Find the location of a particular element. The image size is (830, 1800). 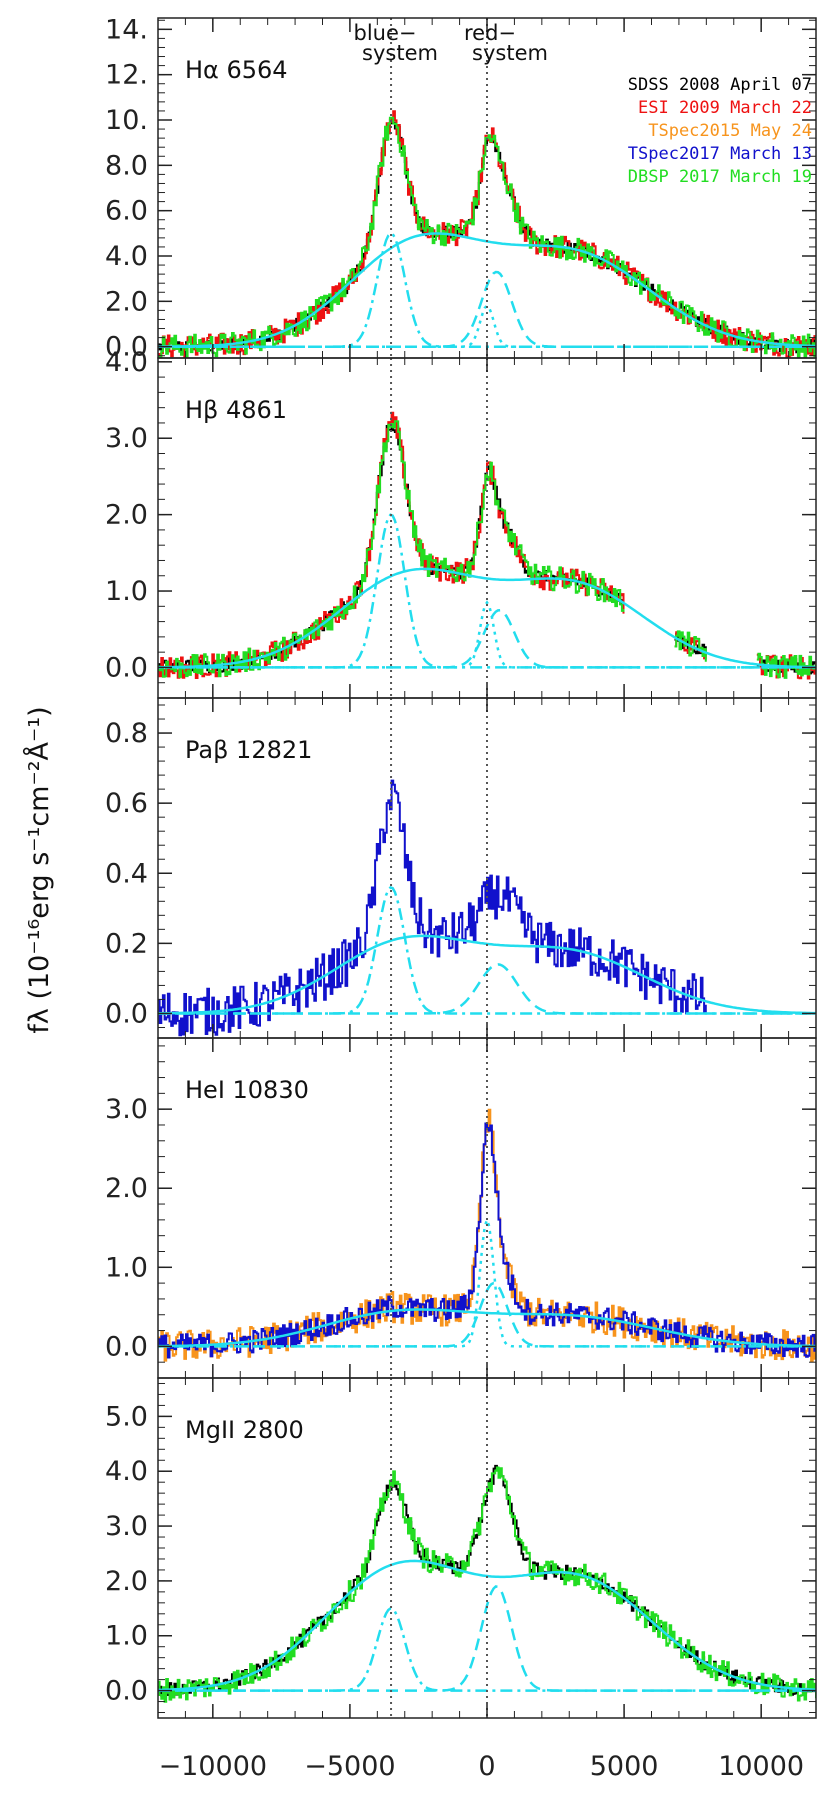

panel-1-ytick-label: 4.0 is located at coordinates (126, 256).